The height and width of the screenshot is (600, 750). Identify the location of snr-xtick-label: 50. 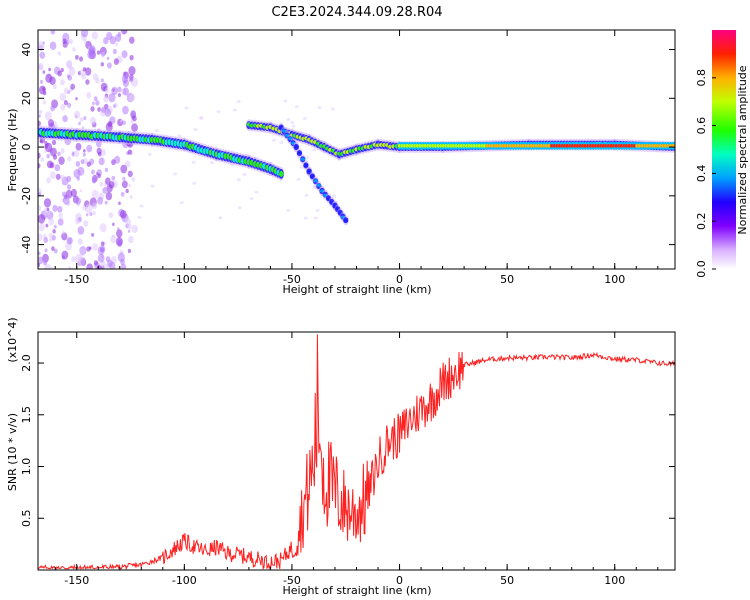
(507, 580).